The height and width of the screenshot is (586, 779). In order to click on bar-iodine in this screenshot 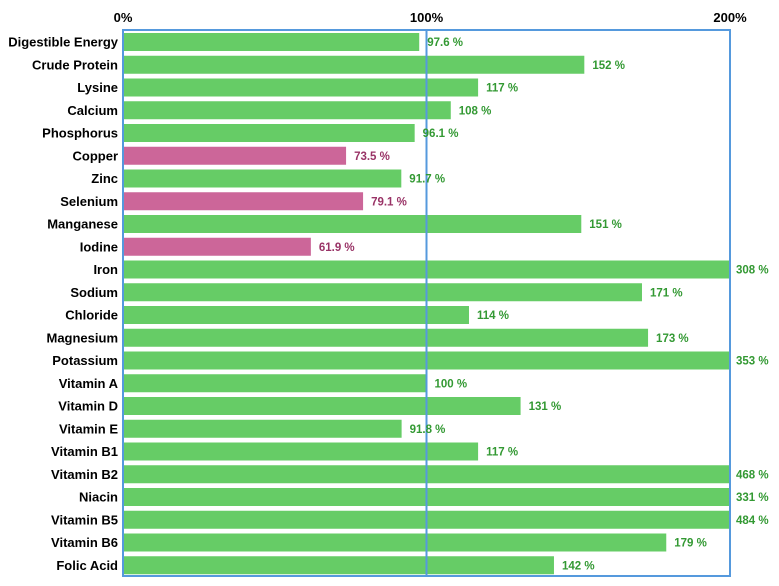, I will do `click(217, 246)`.